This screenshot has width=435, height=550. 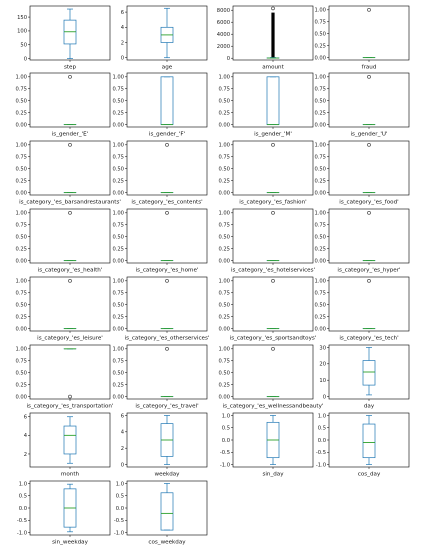 I want to click on x-axis-label: fraud, so click(x=369, y=68).